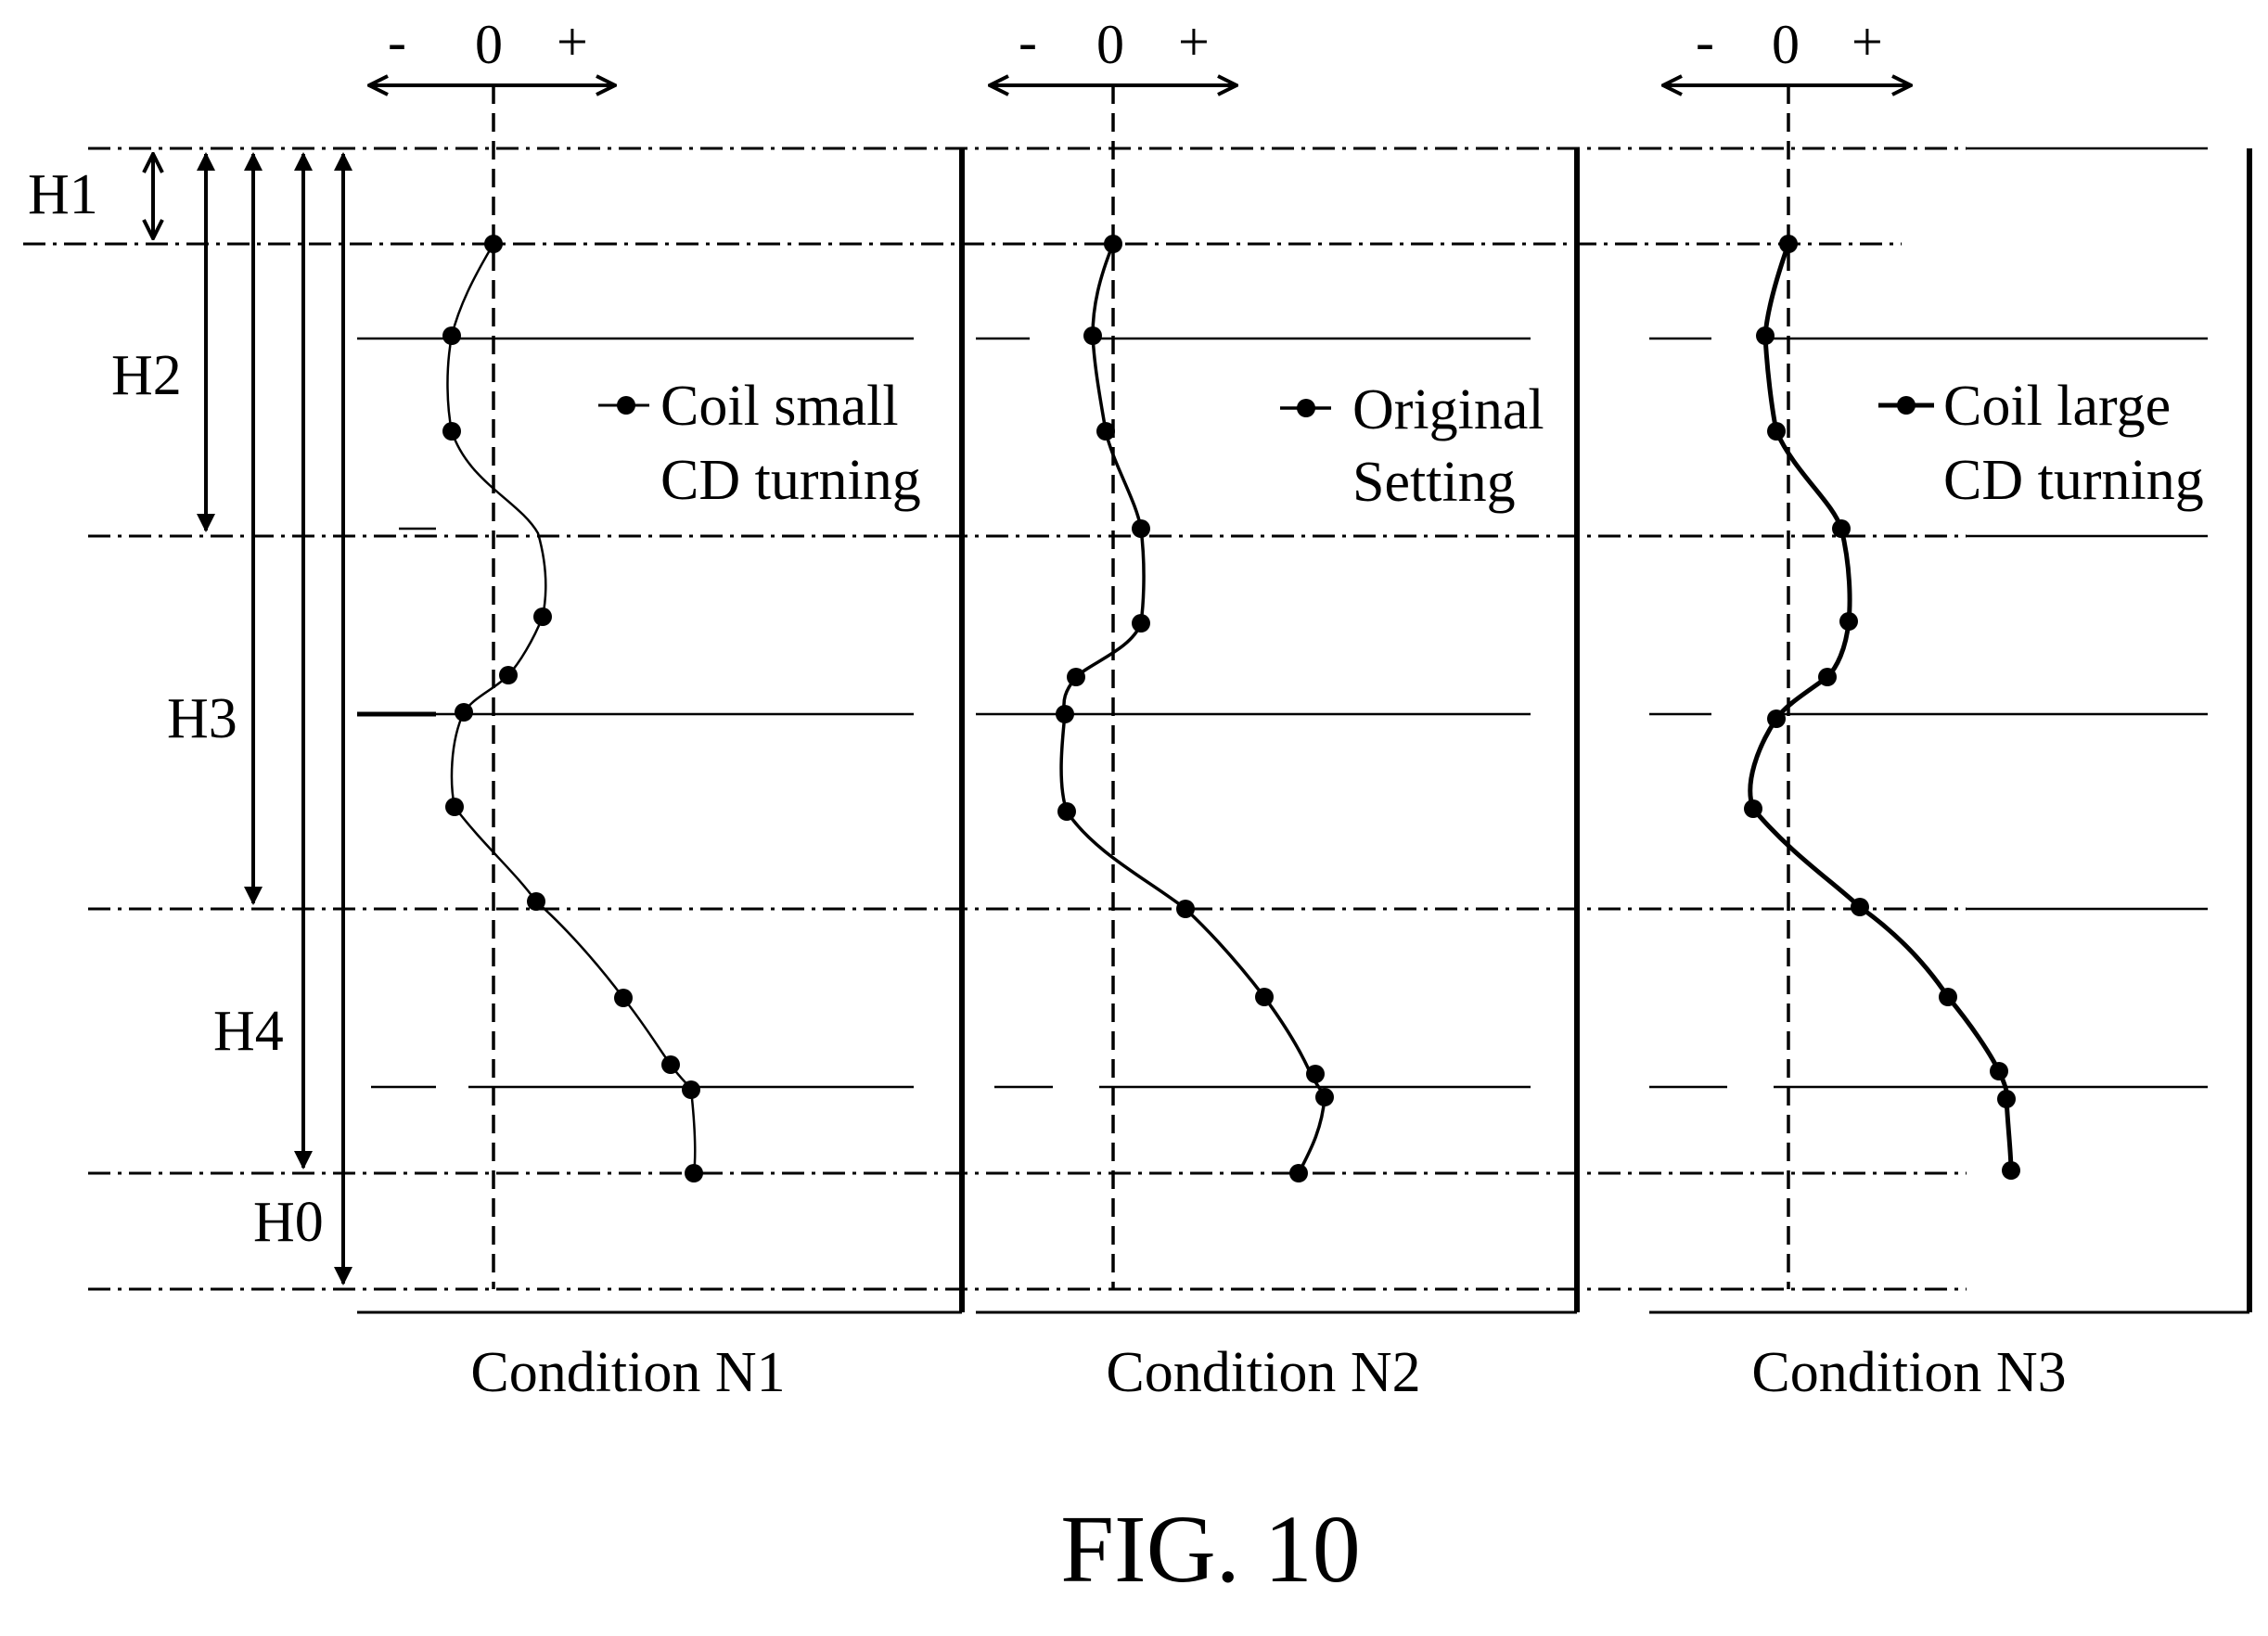  I want to click on legend: Coil large CD turning, so click(2041, 443).